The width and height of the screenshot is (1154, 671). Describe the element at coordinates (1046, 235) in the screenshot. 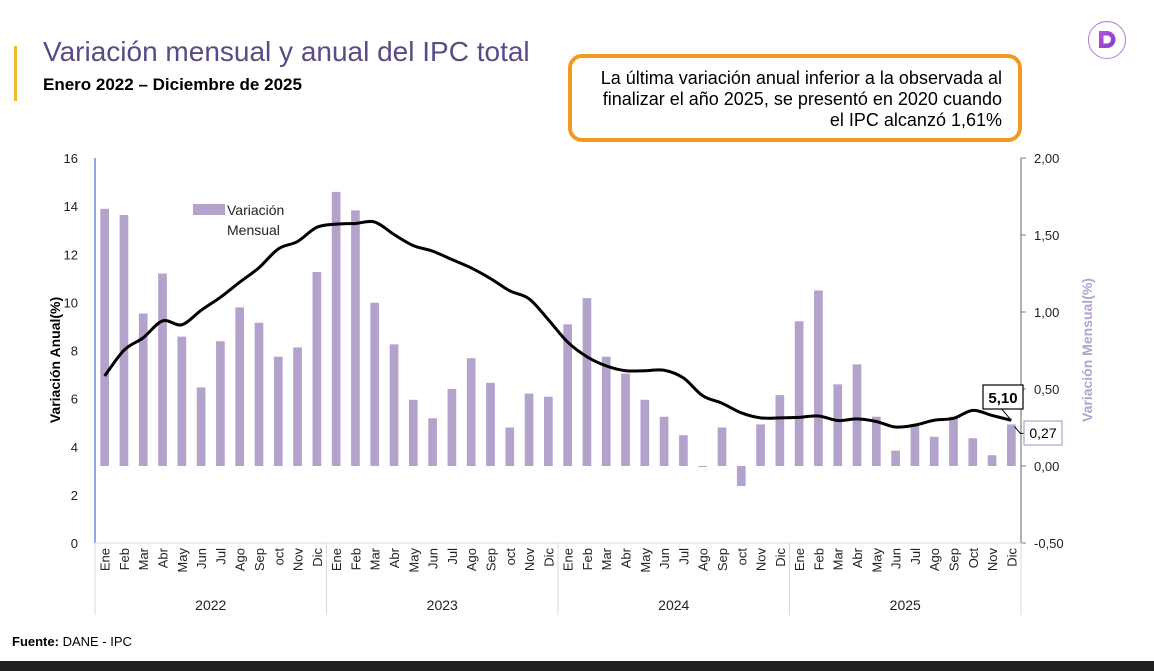

I see `right-tick-label: 1,50` at that location.